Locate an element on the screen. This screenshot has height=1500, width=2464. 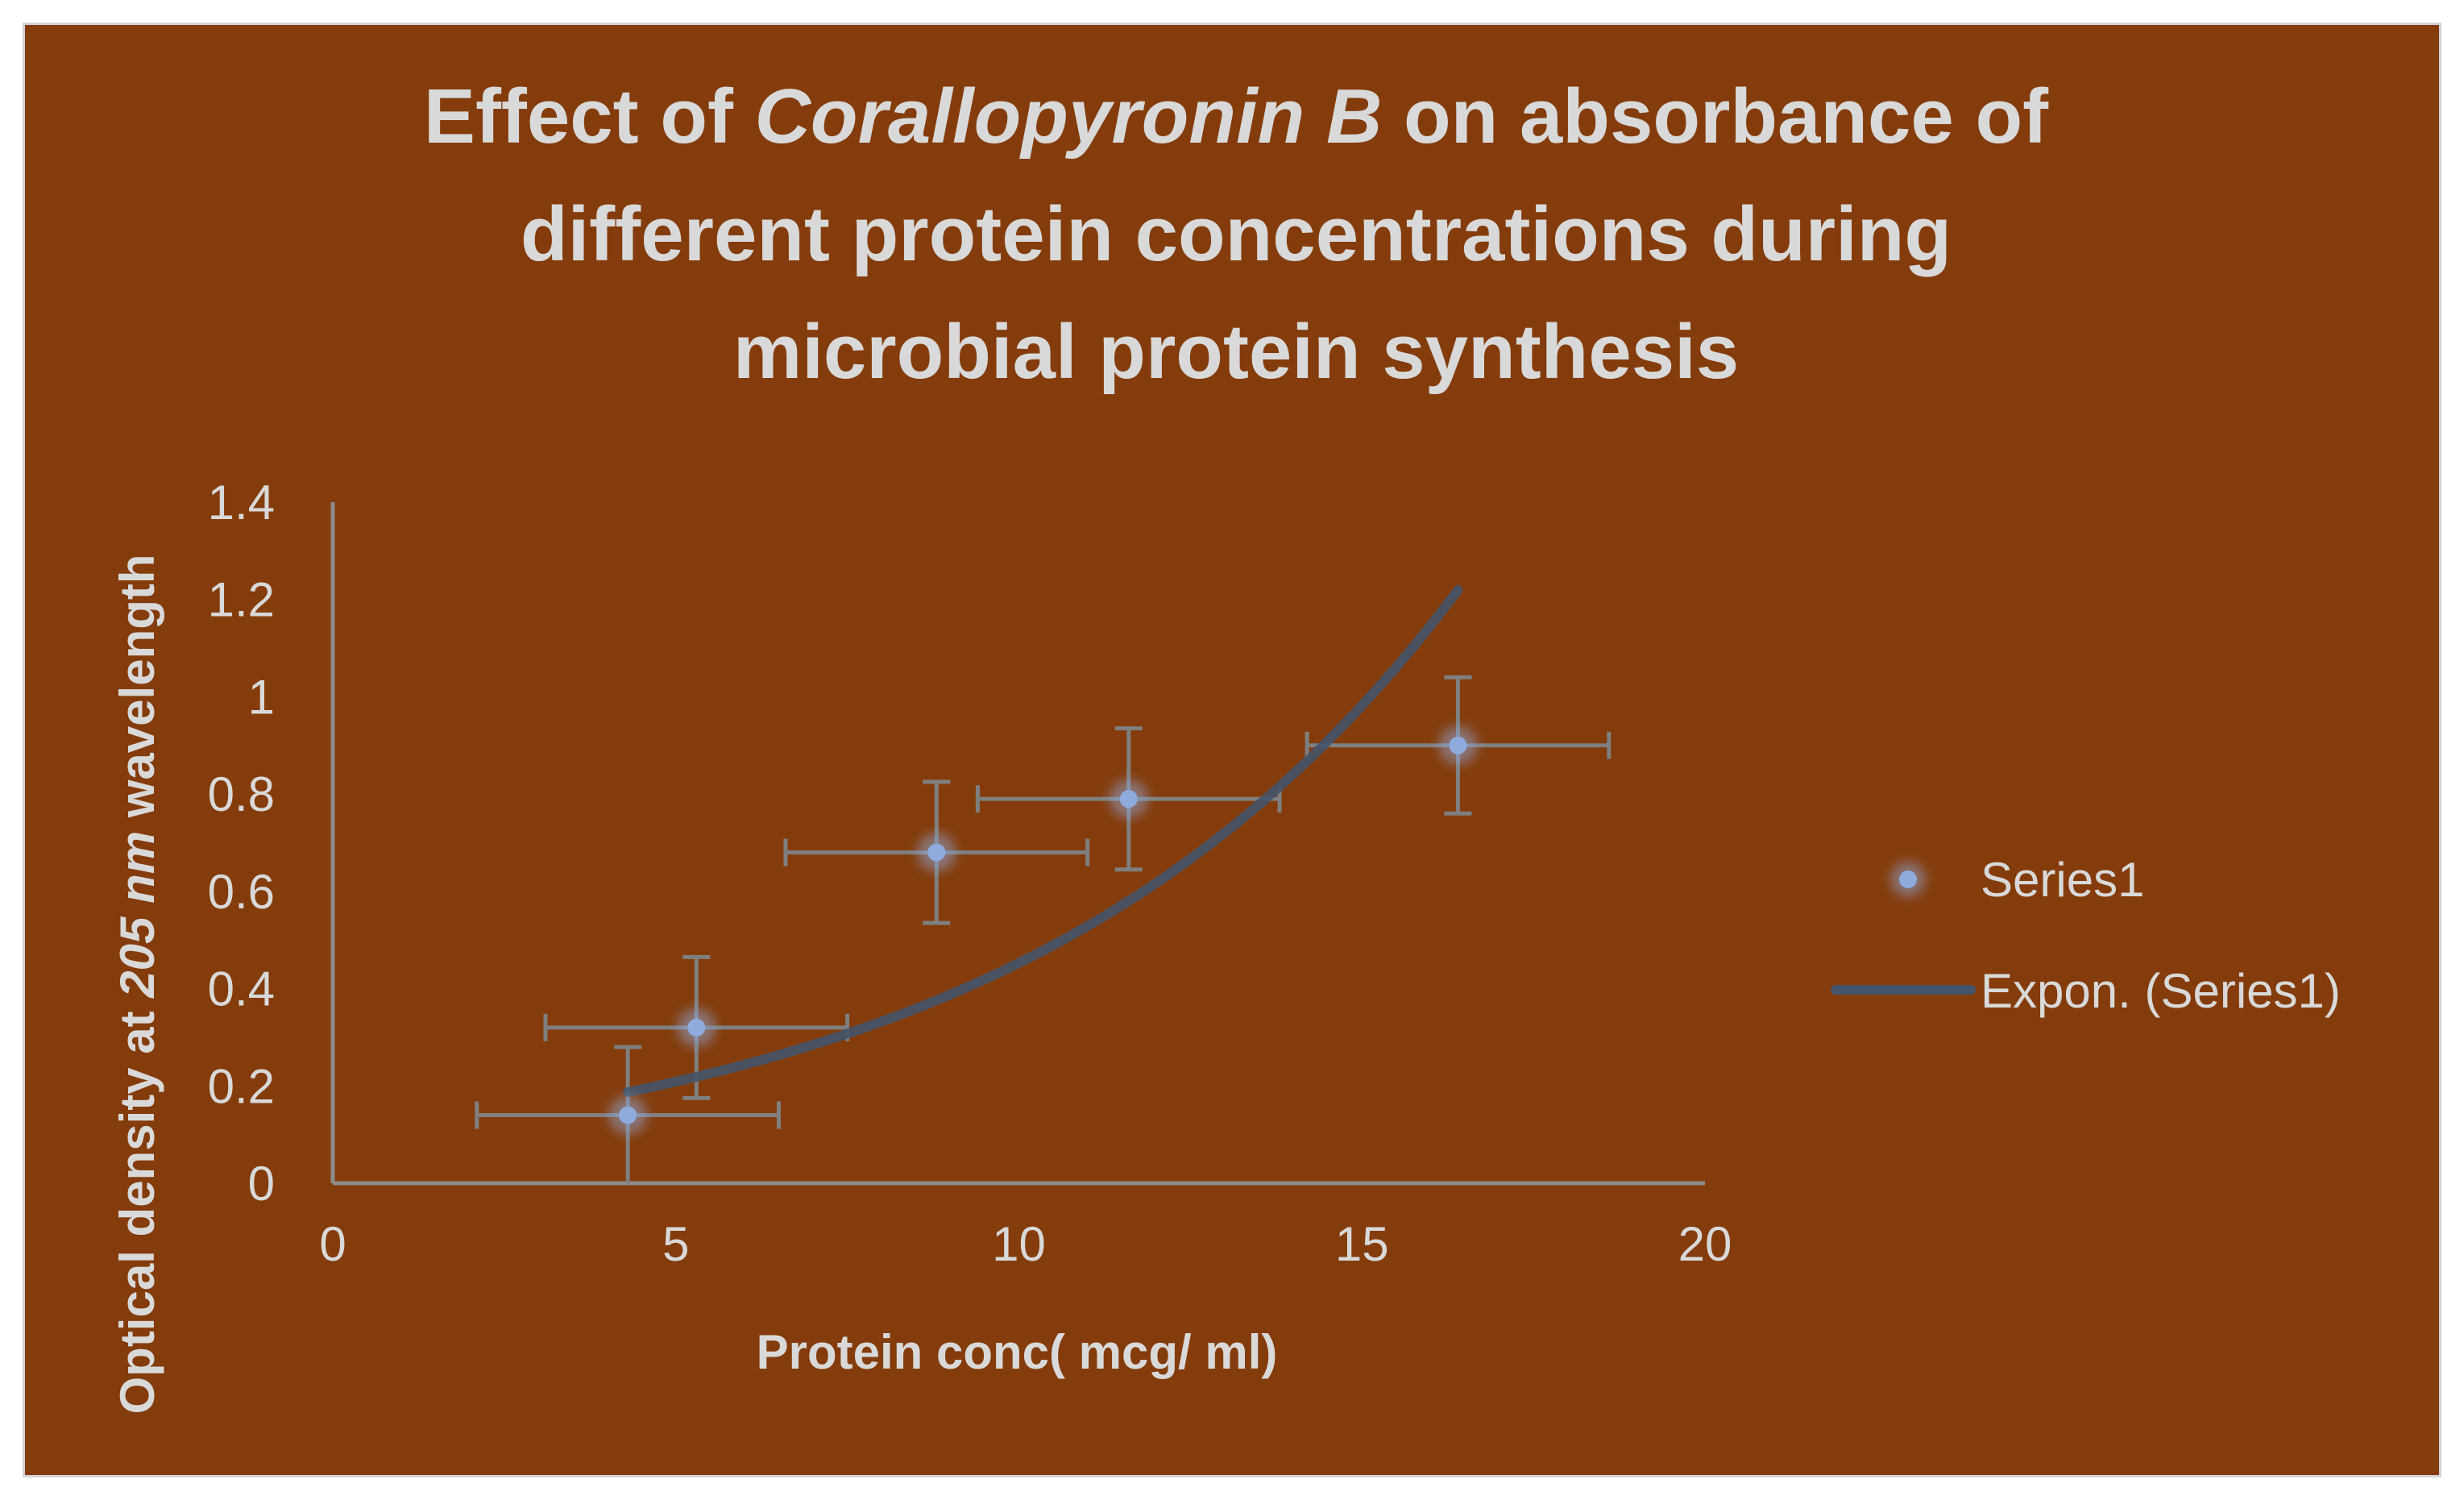
legend-marker-series1 is located at coordinates (1908, 879).